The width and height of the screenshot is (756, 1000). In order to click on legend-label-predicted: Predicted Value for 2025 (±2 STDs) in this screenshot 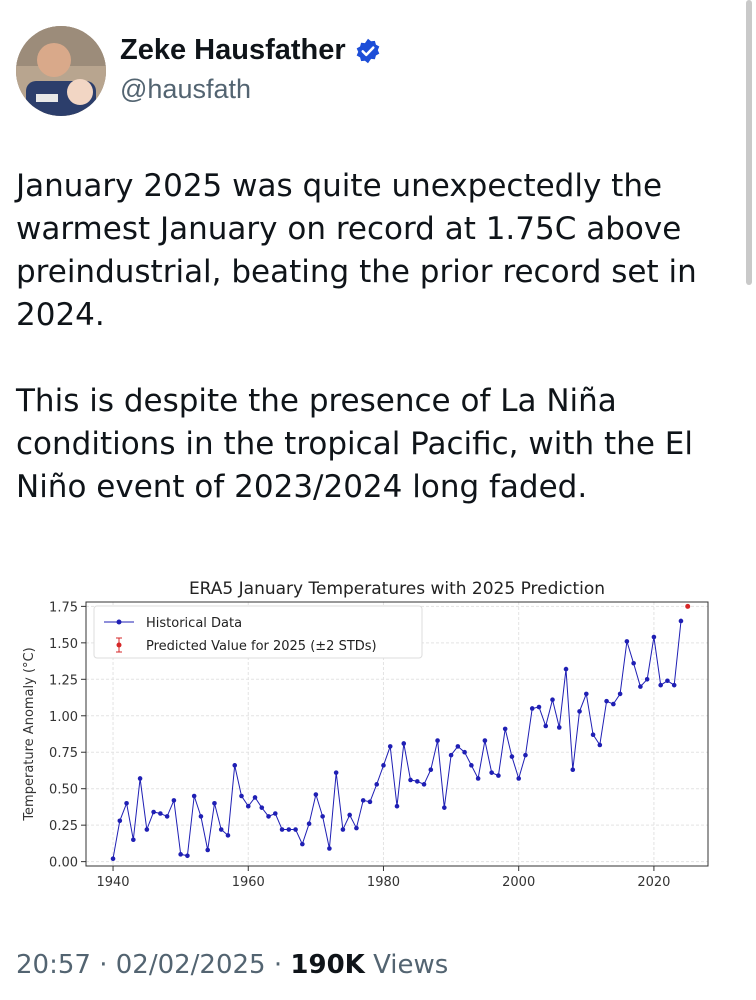, I will do `click(261, 646)`.